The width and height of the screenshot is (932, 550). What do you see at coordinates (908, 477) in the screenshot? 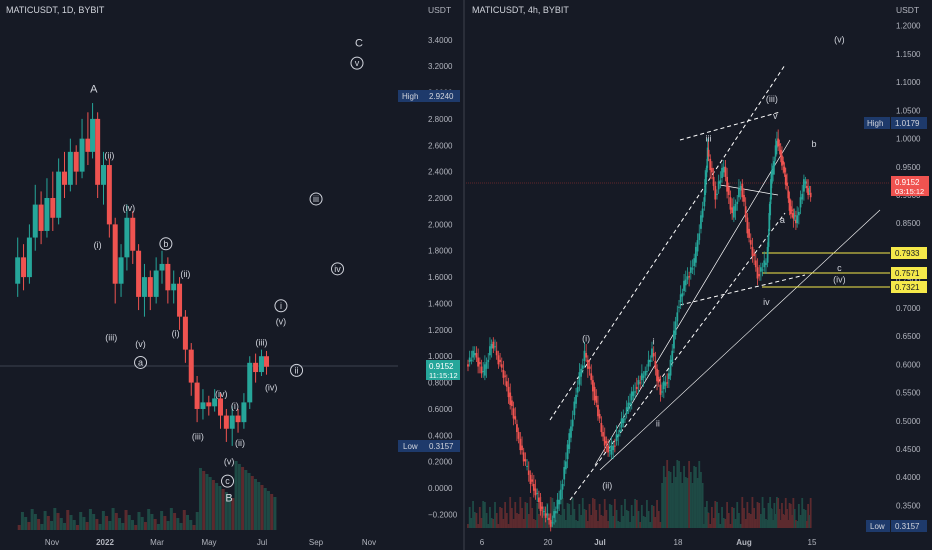
I see `right-y-tick: 0.4000` at bounding box center [908, 477].